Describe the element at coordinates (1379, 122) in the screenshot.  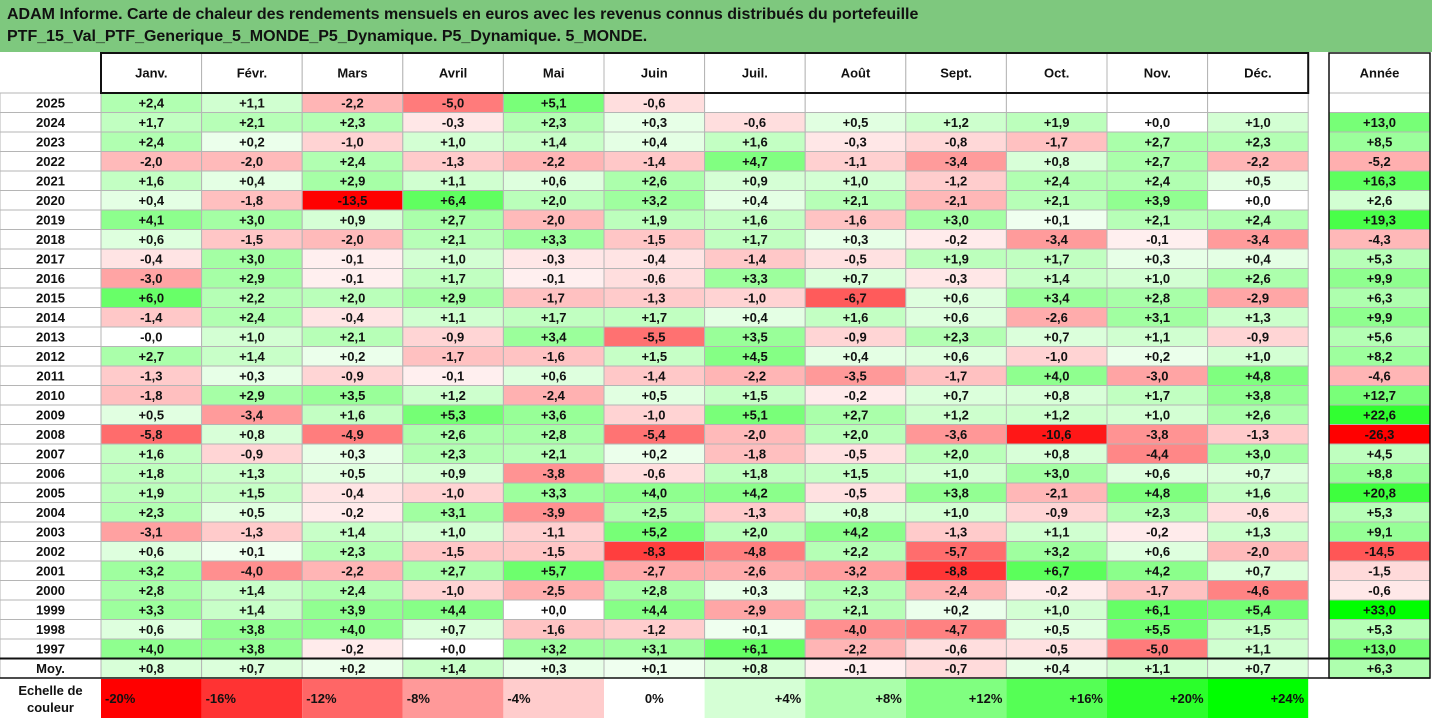
I see `annual-cell-value: +13,0` at that location.